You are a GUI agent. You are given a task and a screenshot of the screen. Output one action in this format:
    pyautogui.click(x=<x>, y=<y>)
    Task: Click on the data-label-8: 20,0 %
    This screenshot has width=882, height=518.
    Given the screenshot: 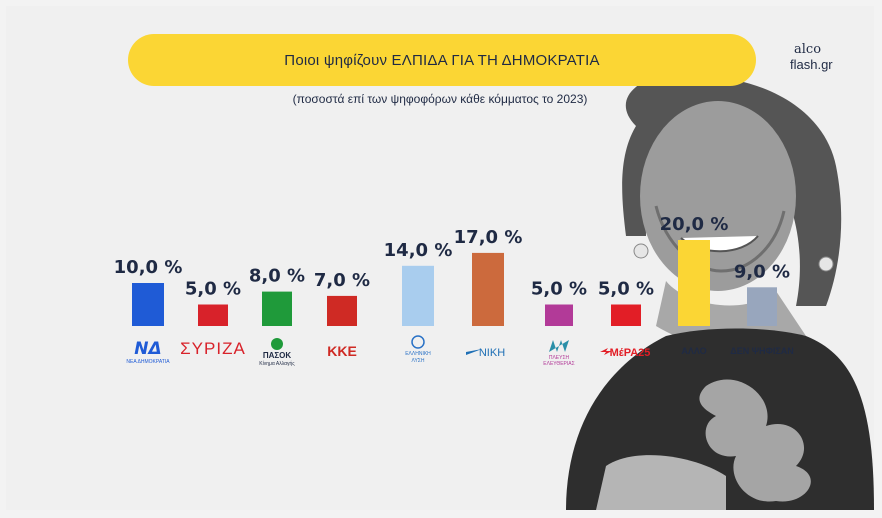 What is the action you would take?
    pyautogui.click(x=694, y=224)
    